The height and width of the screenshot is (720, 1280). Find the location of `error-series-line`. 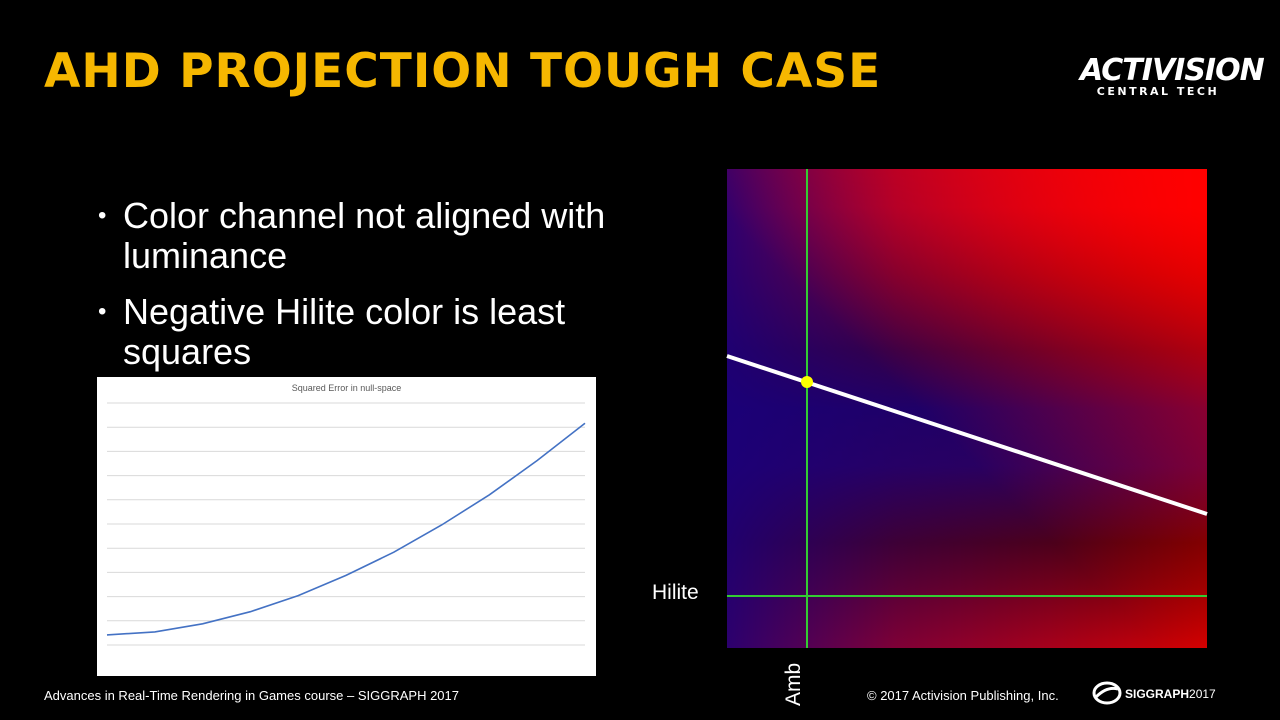

error-series-line is located at coordinates (346, 529).